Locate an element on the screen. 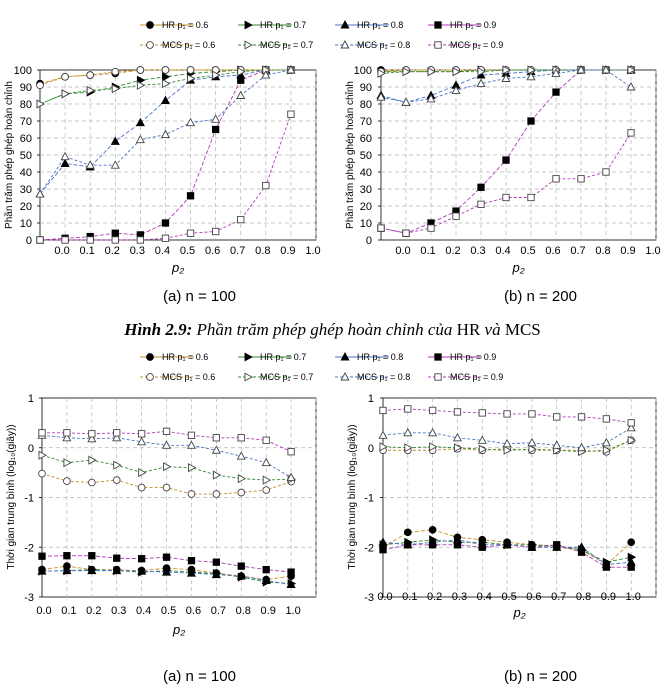 The height and width of the screenshot is (699, 665). figure-caption-label: Hình 2.9: is located at coordinates (158, 329).